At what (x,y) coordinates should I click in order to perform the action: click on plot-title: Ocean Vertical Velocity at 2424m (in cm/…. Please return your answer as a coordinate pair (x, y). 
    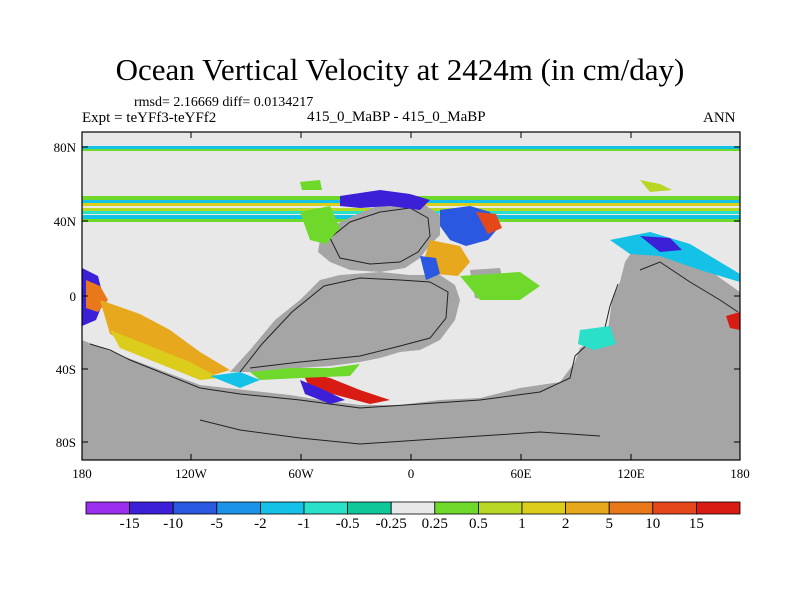
    Looking at the image, I should click on (400, 69).